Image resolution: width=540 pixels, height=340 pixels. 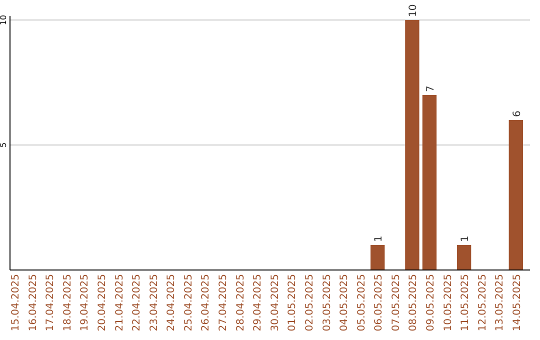 What do you see at coordinates (172, 303) in the screenshot?
I see `x-tick-label: 24.04.2025` at bounding box center [172, 303].